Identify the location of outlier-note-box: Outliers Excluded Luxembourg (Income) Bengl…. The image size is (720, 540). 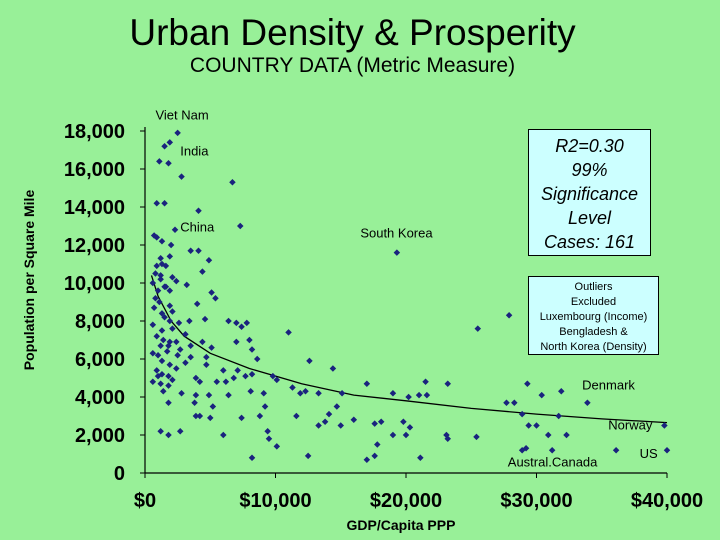
(593, 315).